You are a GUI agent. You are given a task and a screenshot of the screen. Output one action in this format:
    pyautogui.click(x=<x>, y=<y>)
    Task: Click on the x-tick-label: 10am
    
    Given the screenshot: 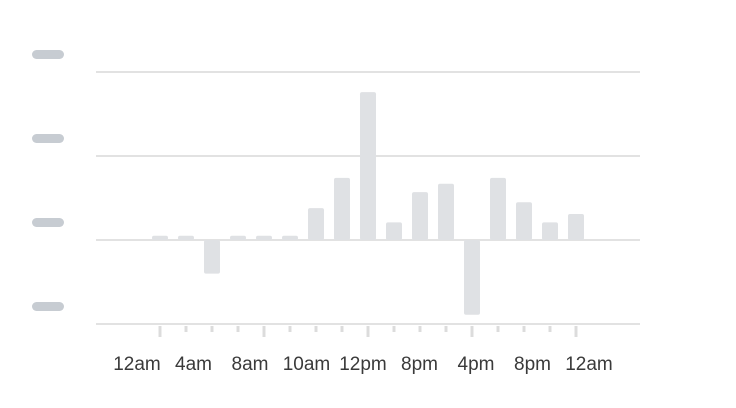 What is the action you would take?
    pyautogui.click(x=307, y=364)
    